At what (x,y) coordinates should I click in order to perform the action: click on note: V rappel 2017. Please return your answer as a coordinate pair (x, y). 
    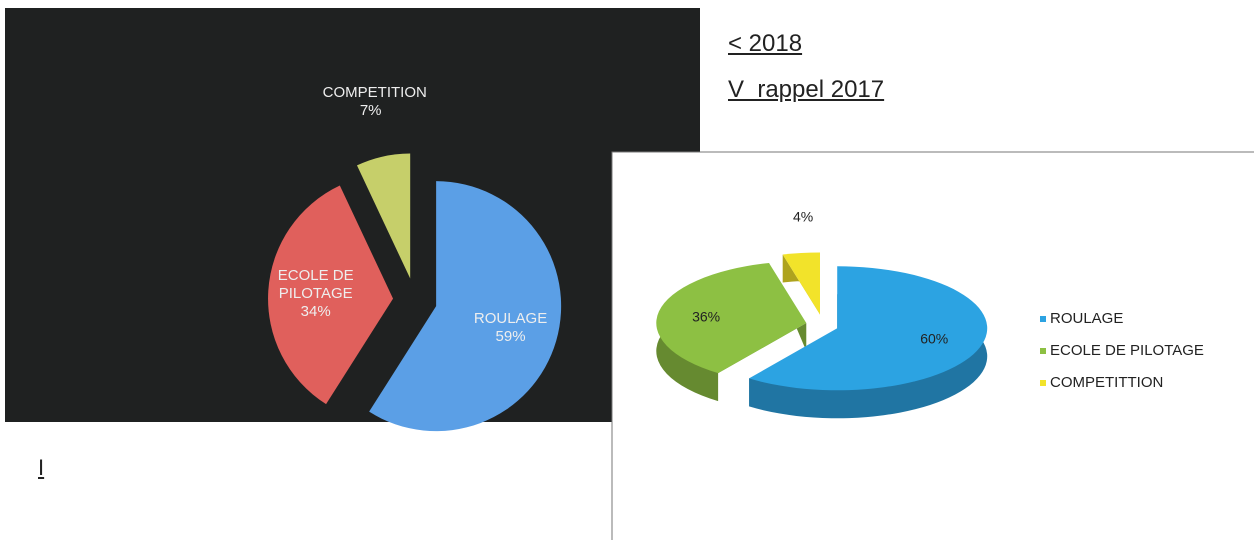
    Looking at the image, I should click on (806, 89).